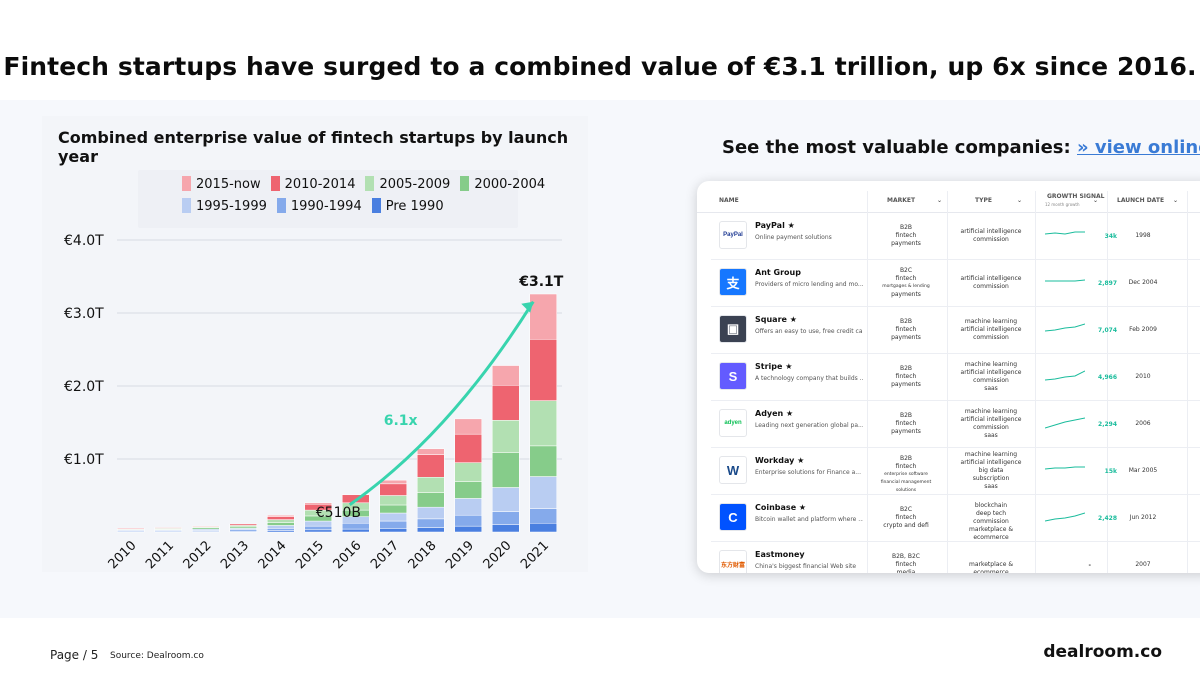  What do you see at coordinates (1138, 147) in the screenshot?
I see `view-online-link: » view online` at bounding box center [1138, 147].